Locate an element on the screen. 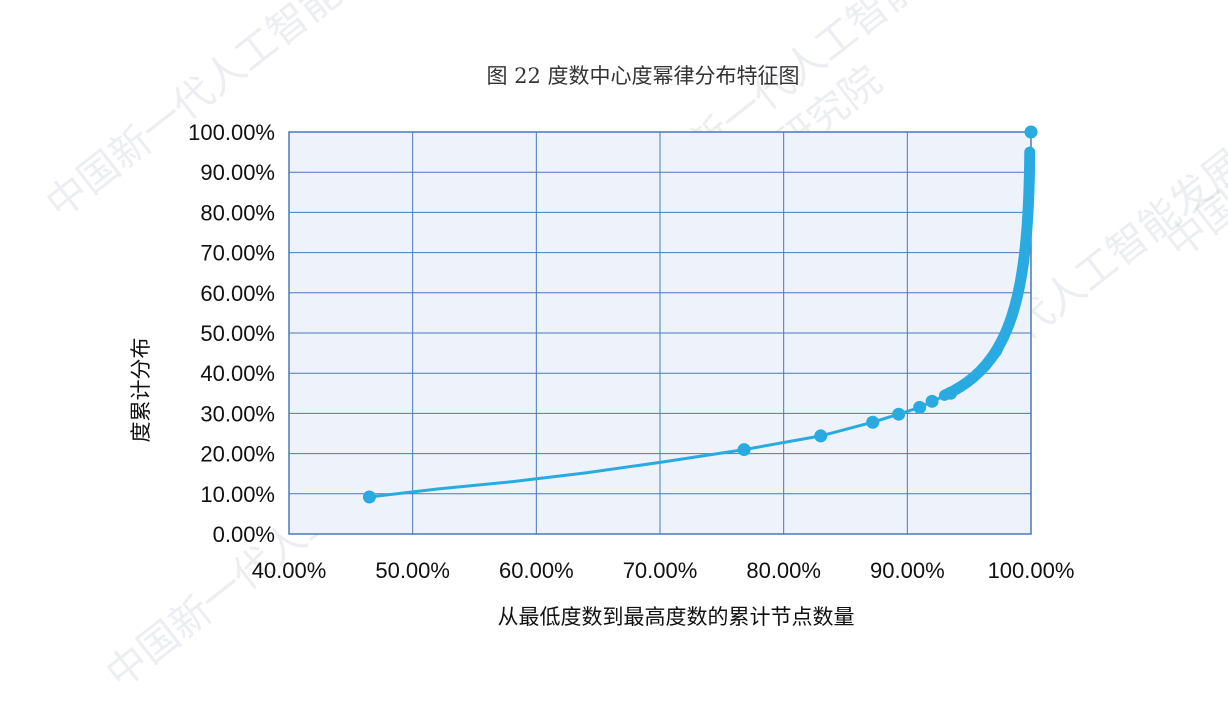 This screenshot has height=708, width=1228. x-tick-label: 50.00% is located at coordinates (412, 570).